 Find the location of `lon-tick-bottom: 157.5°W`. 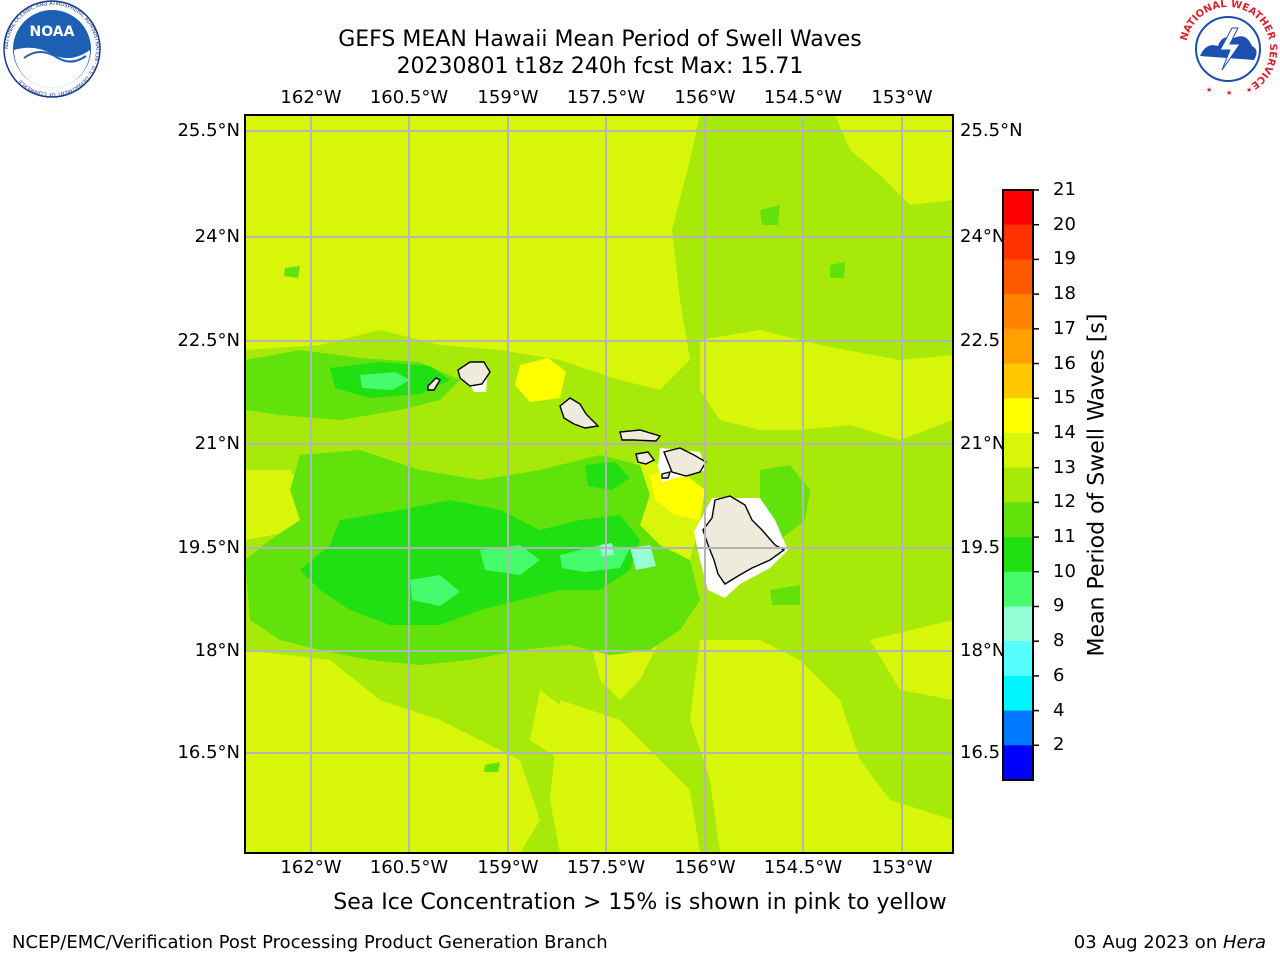

lon-tick-bottom: 157.5°W is located at coordinates (606, 867).